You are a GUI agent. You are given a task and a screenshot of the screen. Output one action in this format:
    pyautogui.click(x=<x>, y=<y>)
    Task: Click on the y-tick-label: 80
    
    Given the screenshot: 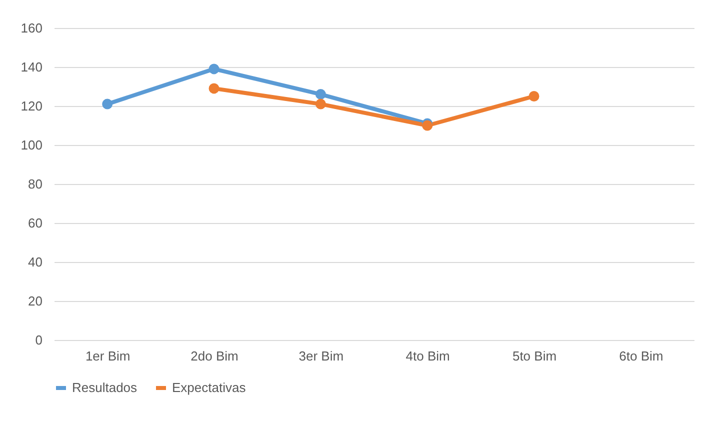 What is the action you would take?
    pyautogui.click(x=35, y=184)
    